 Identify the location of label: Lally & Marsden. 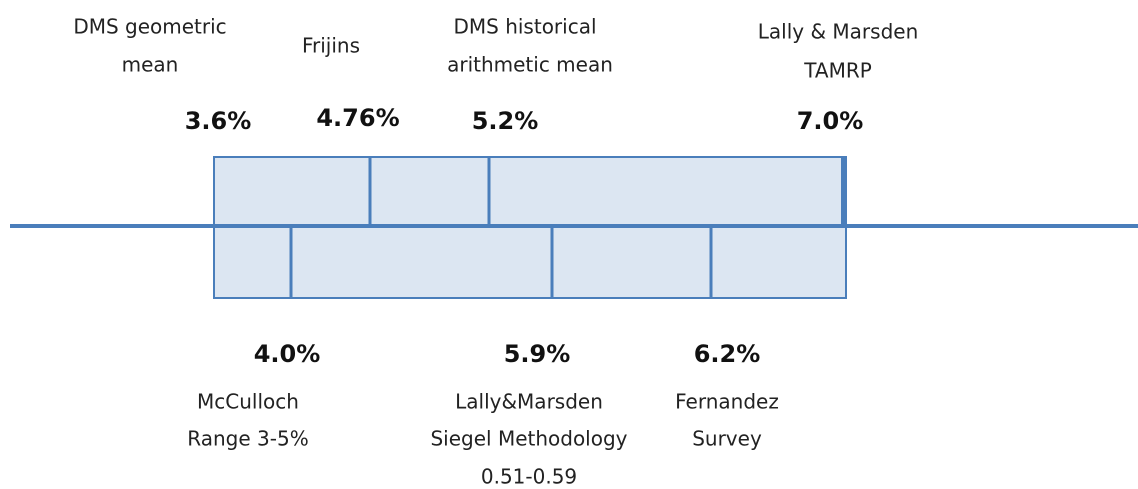
(838, 32).